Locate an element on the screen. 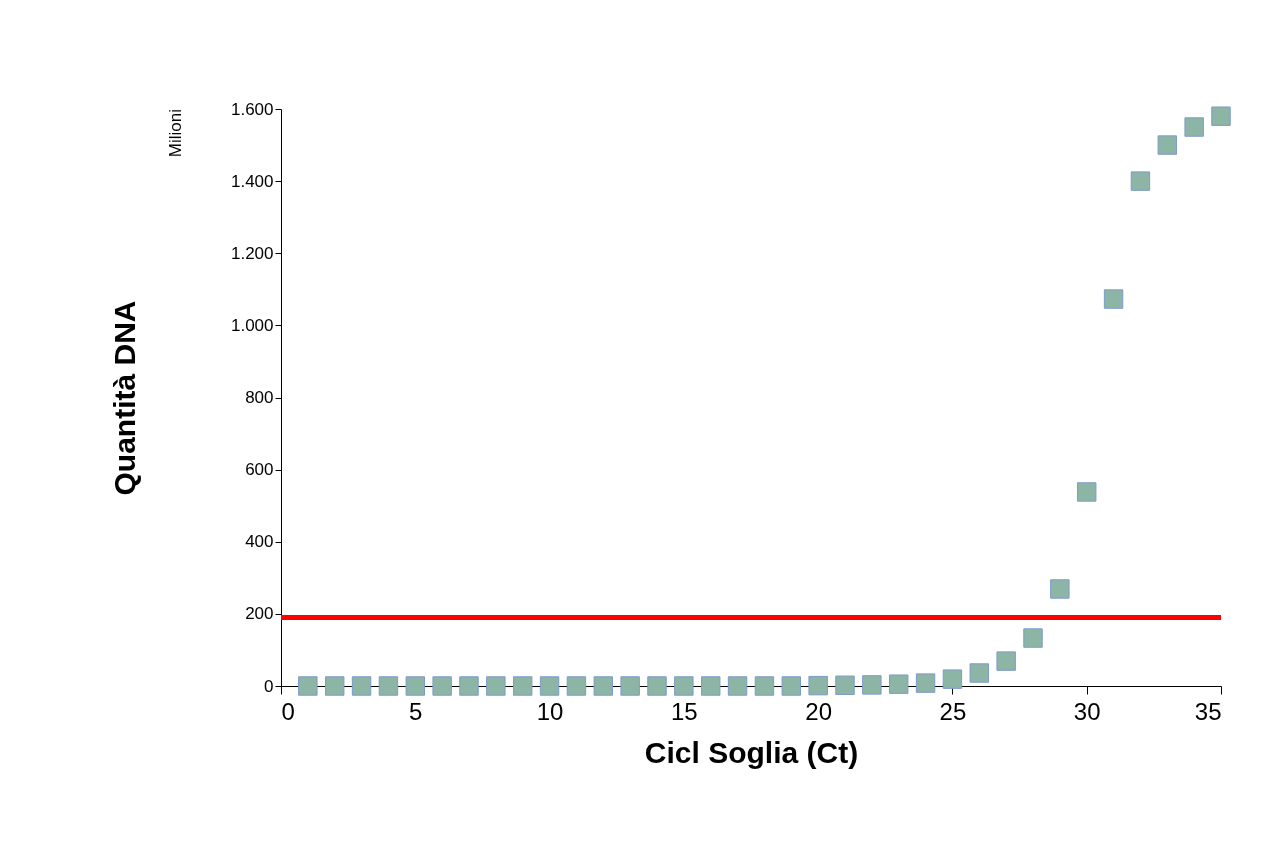 The image size is (1278, 853). y-tick-label: 200 is located at coordinates (259, 614).